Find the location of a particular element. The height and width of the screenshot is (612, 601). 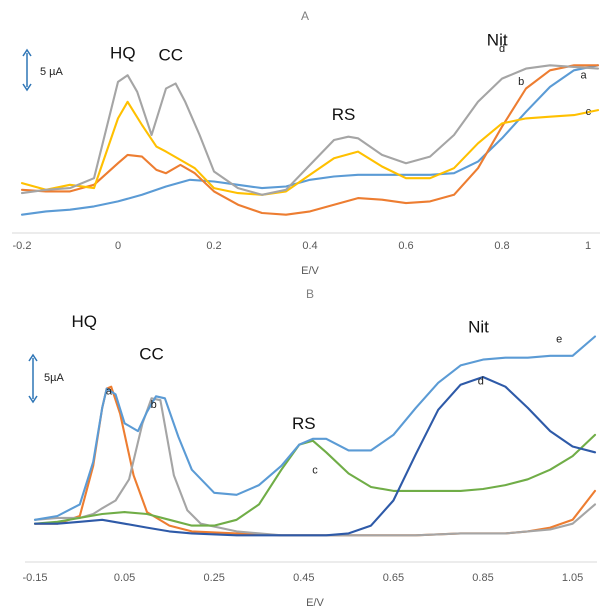

panel-a-tick-label: -0.2 is located at coordinates (22, 246).